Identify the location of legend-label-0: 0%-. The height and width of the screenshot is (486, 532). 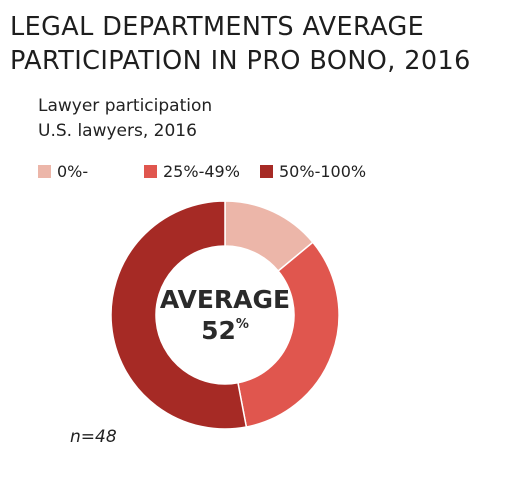
(73, 171).